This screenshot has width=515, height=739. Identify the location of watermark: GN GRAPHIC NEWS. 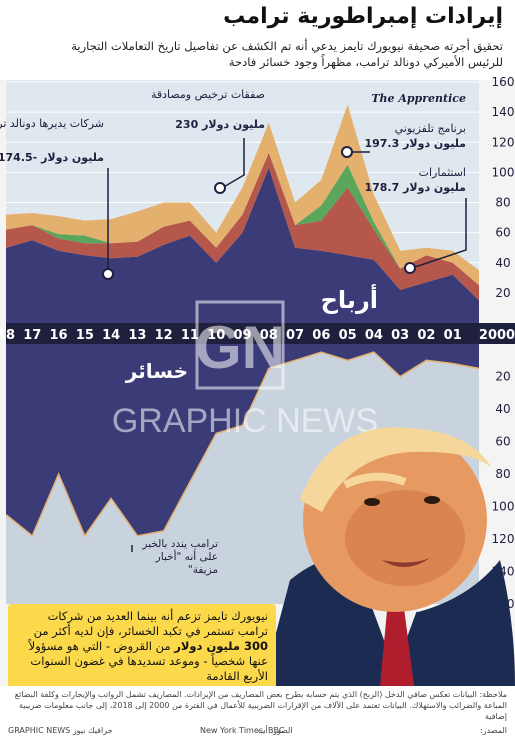
(245, 370).